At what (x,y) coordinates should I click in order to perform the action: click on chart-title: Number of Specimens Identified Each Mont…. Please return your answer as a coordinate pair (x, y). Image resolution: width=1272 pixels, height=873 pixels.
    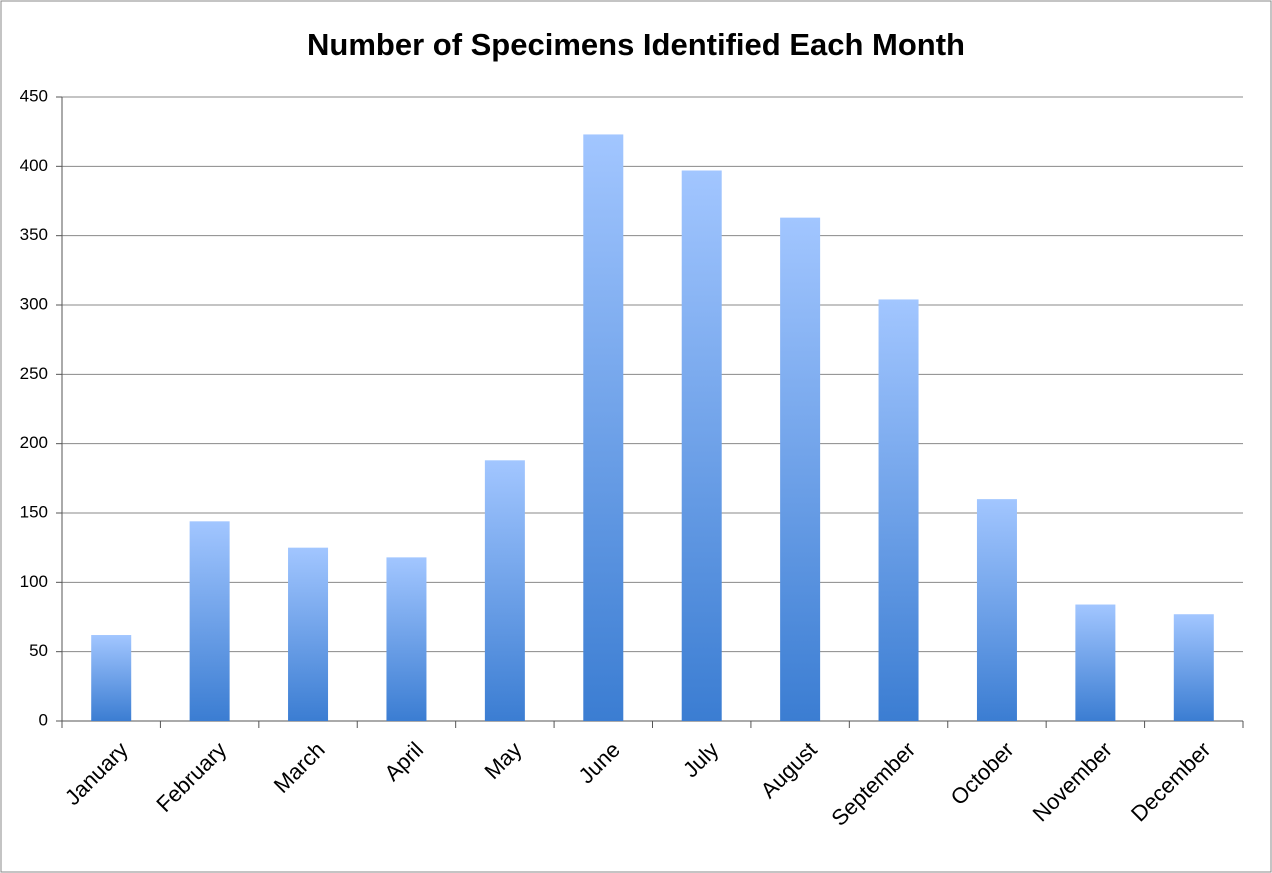
    Looking at the image, I should click on (636, 44).